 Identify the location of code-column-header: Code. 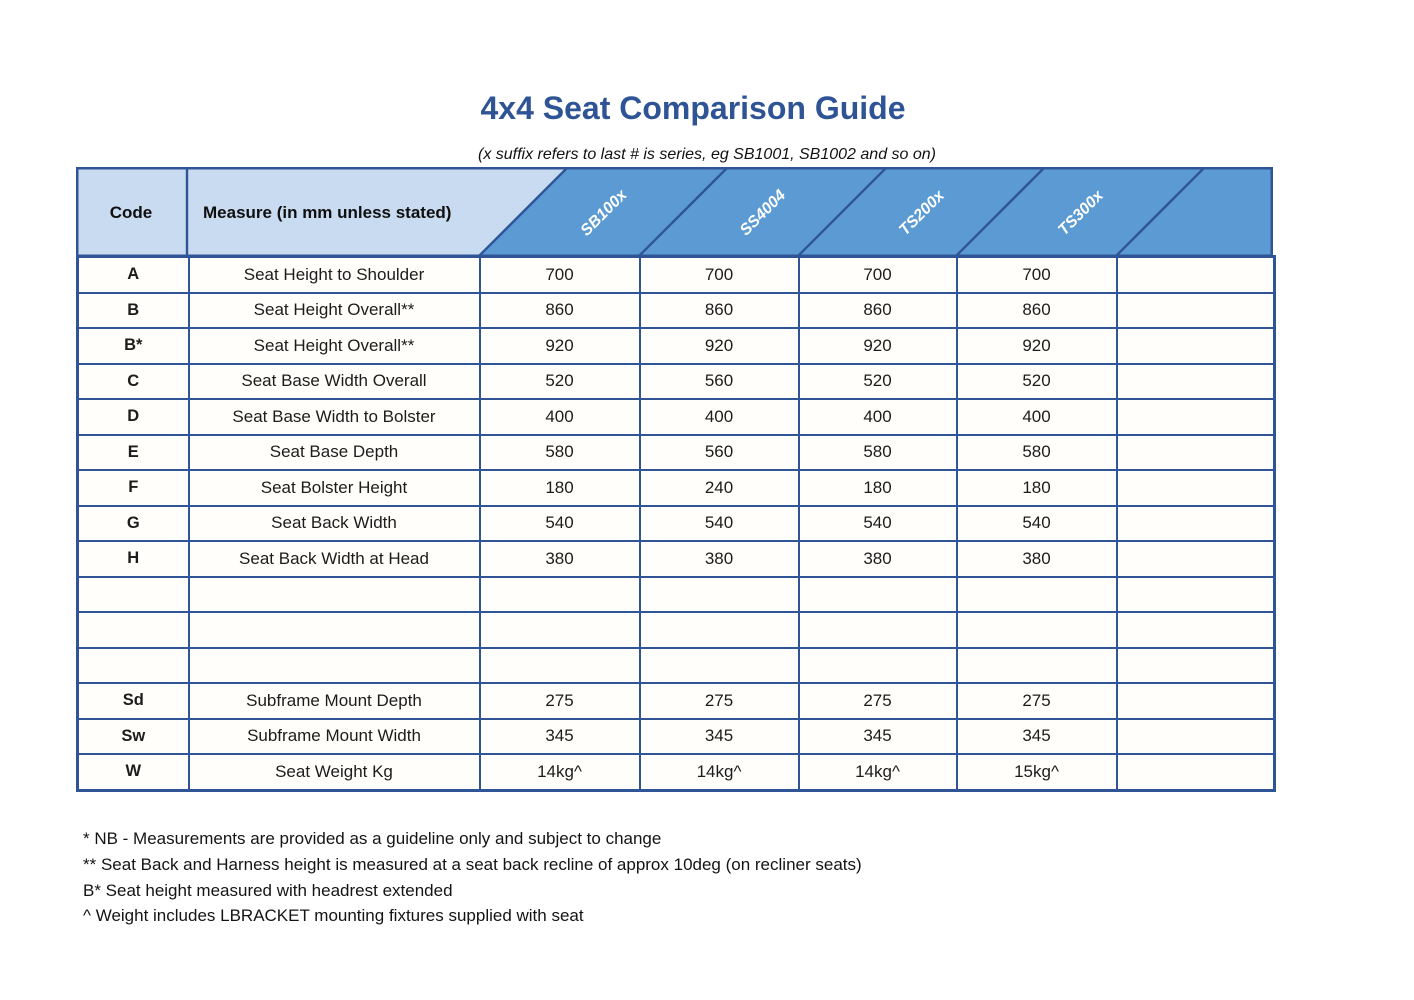
(131, 212).